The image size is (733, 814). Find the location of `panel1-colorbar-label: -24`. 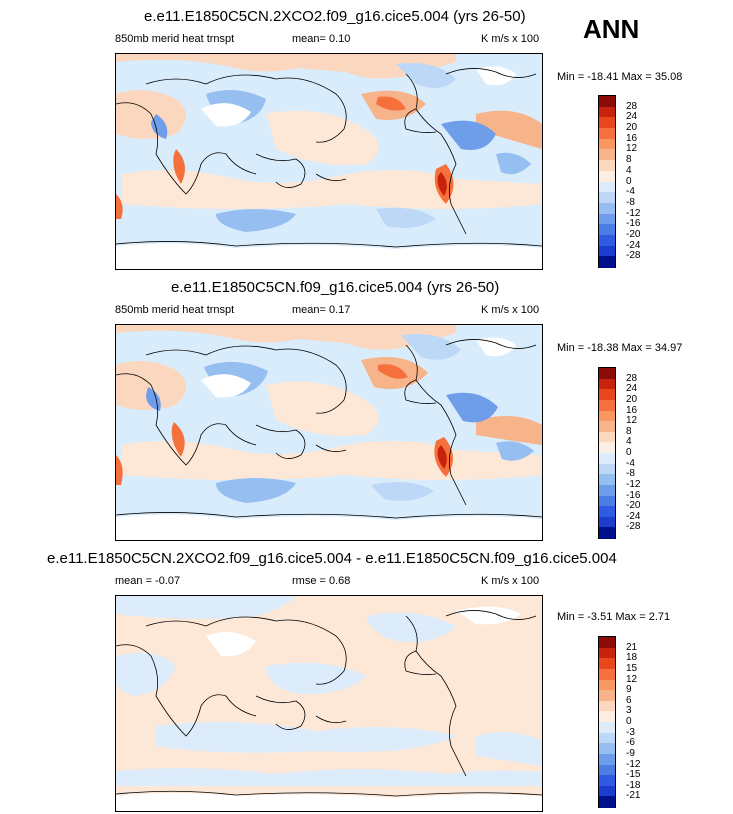

panel1-colorbar-label: -24 is located at coordinates (633, 245).